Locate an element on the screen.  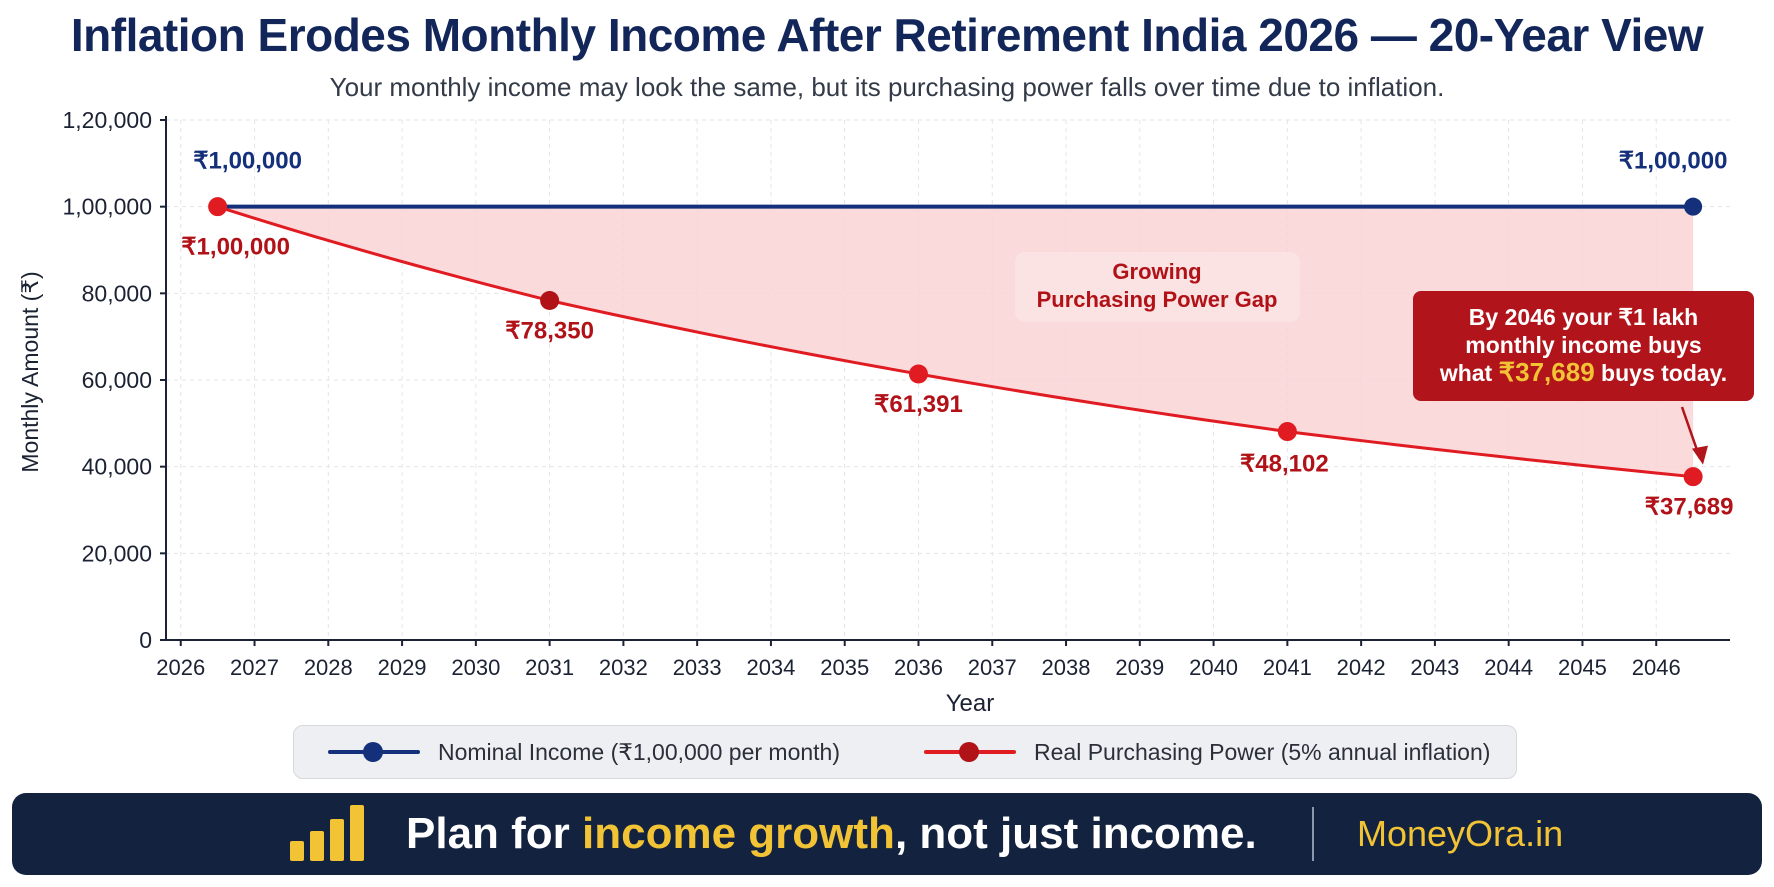
x-axis-title: Year is located at coordinates (970, 703).